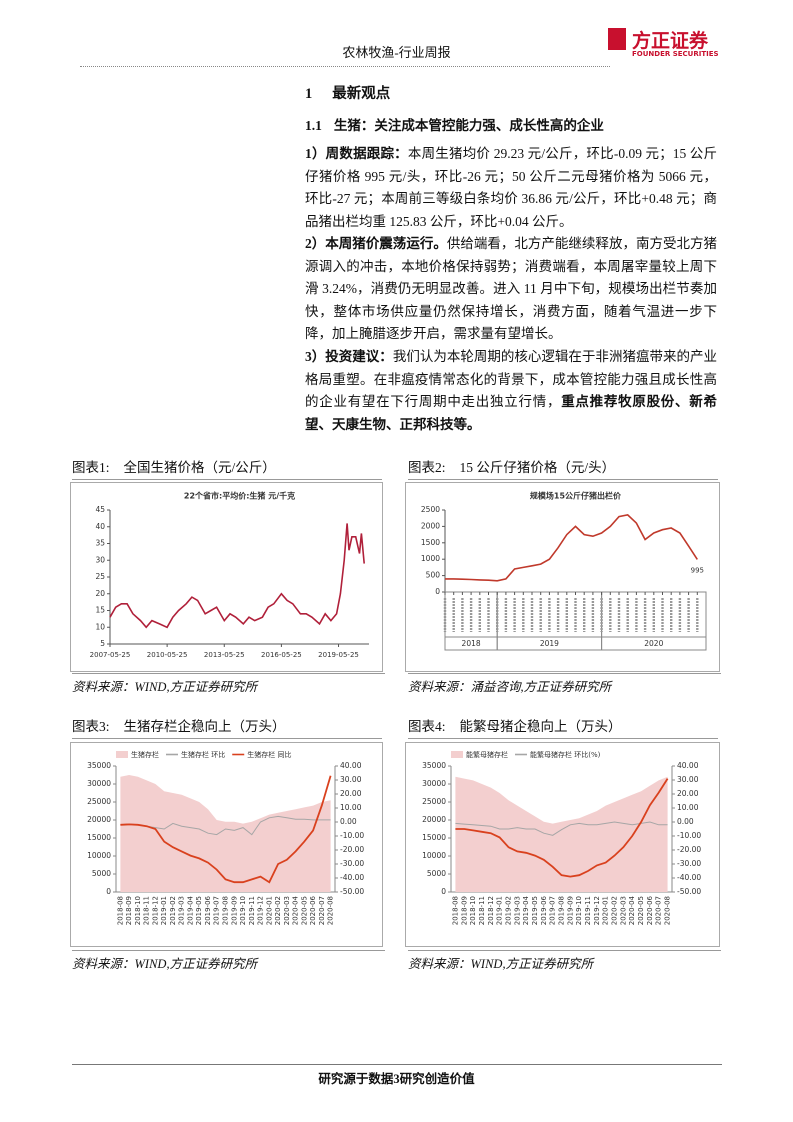 The height and width of the screenshot is (1122, 793). What do you see at coordinates (471, 643) in the screenshot?
I see `x-group-label: 2018` at bounding box center [471, 643].